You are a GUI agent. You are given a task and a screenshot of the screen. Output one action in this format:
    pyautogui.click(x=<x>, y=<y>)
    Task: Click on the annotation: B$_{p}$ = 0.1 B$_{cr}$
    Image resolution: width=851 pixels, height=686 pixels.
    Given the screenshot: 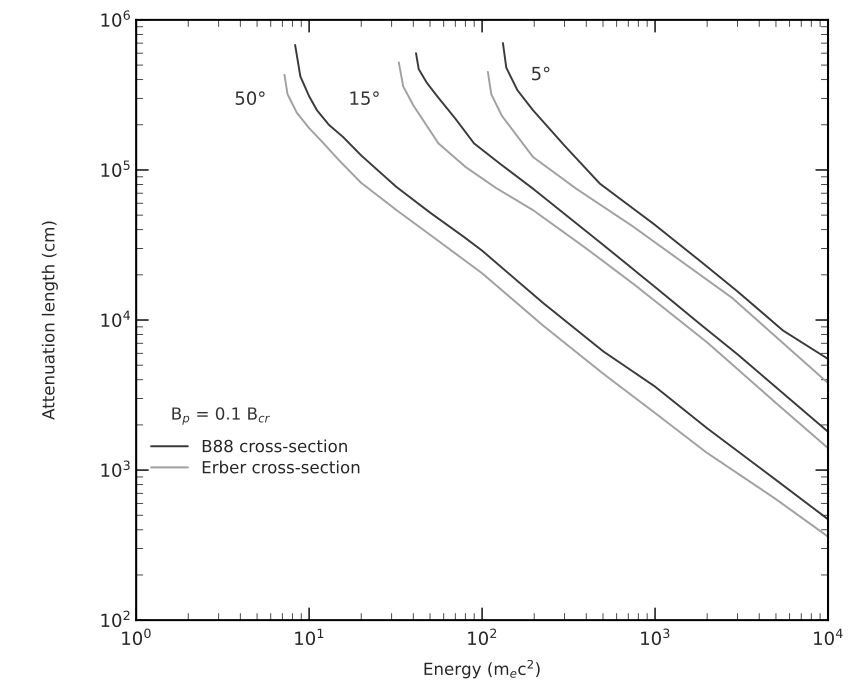 What is the action you would take?
    pyautogui.click(x=221, y=416)
    